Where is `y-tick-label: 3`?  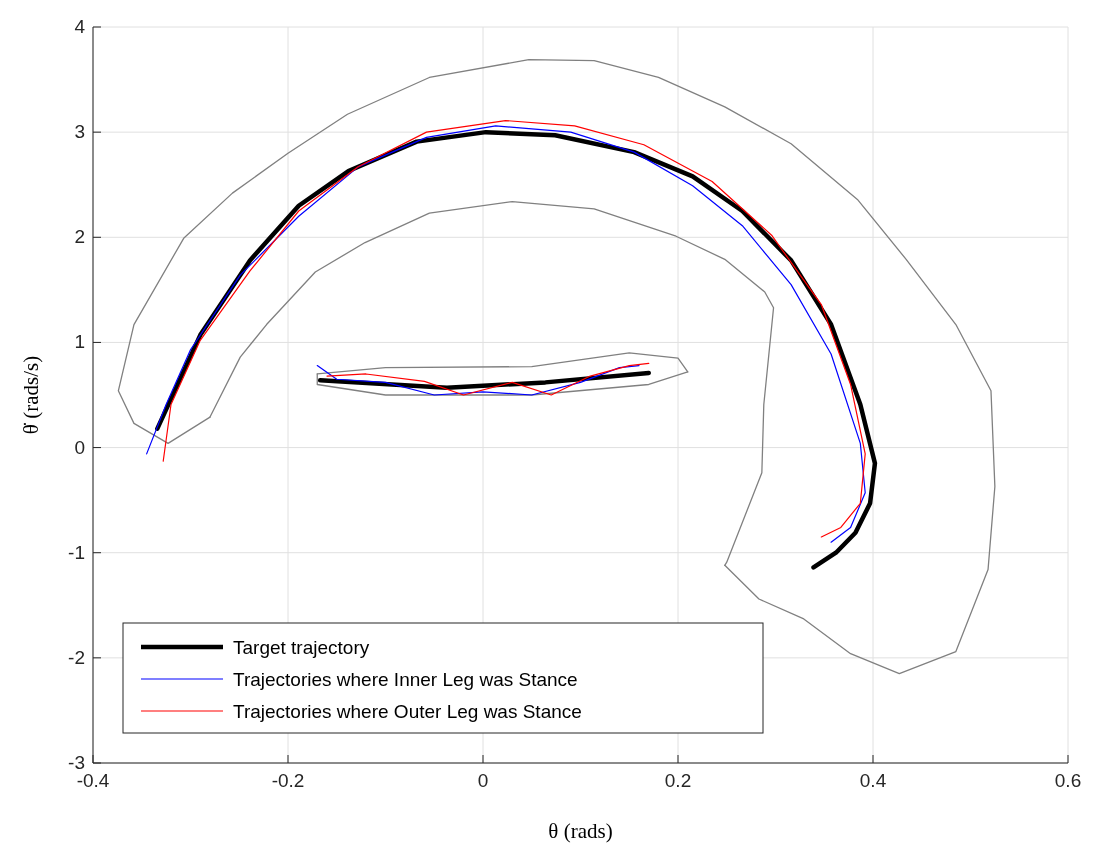 y-tick-label: 3 is located at coordinates (79, 132).